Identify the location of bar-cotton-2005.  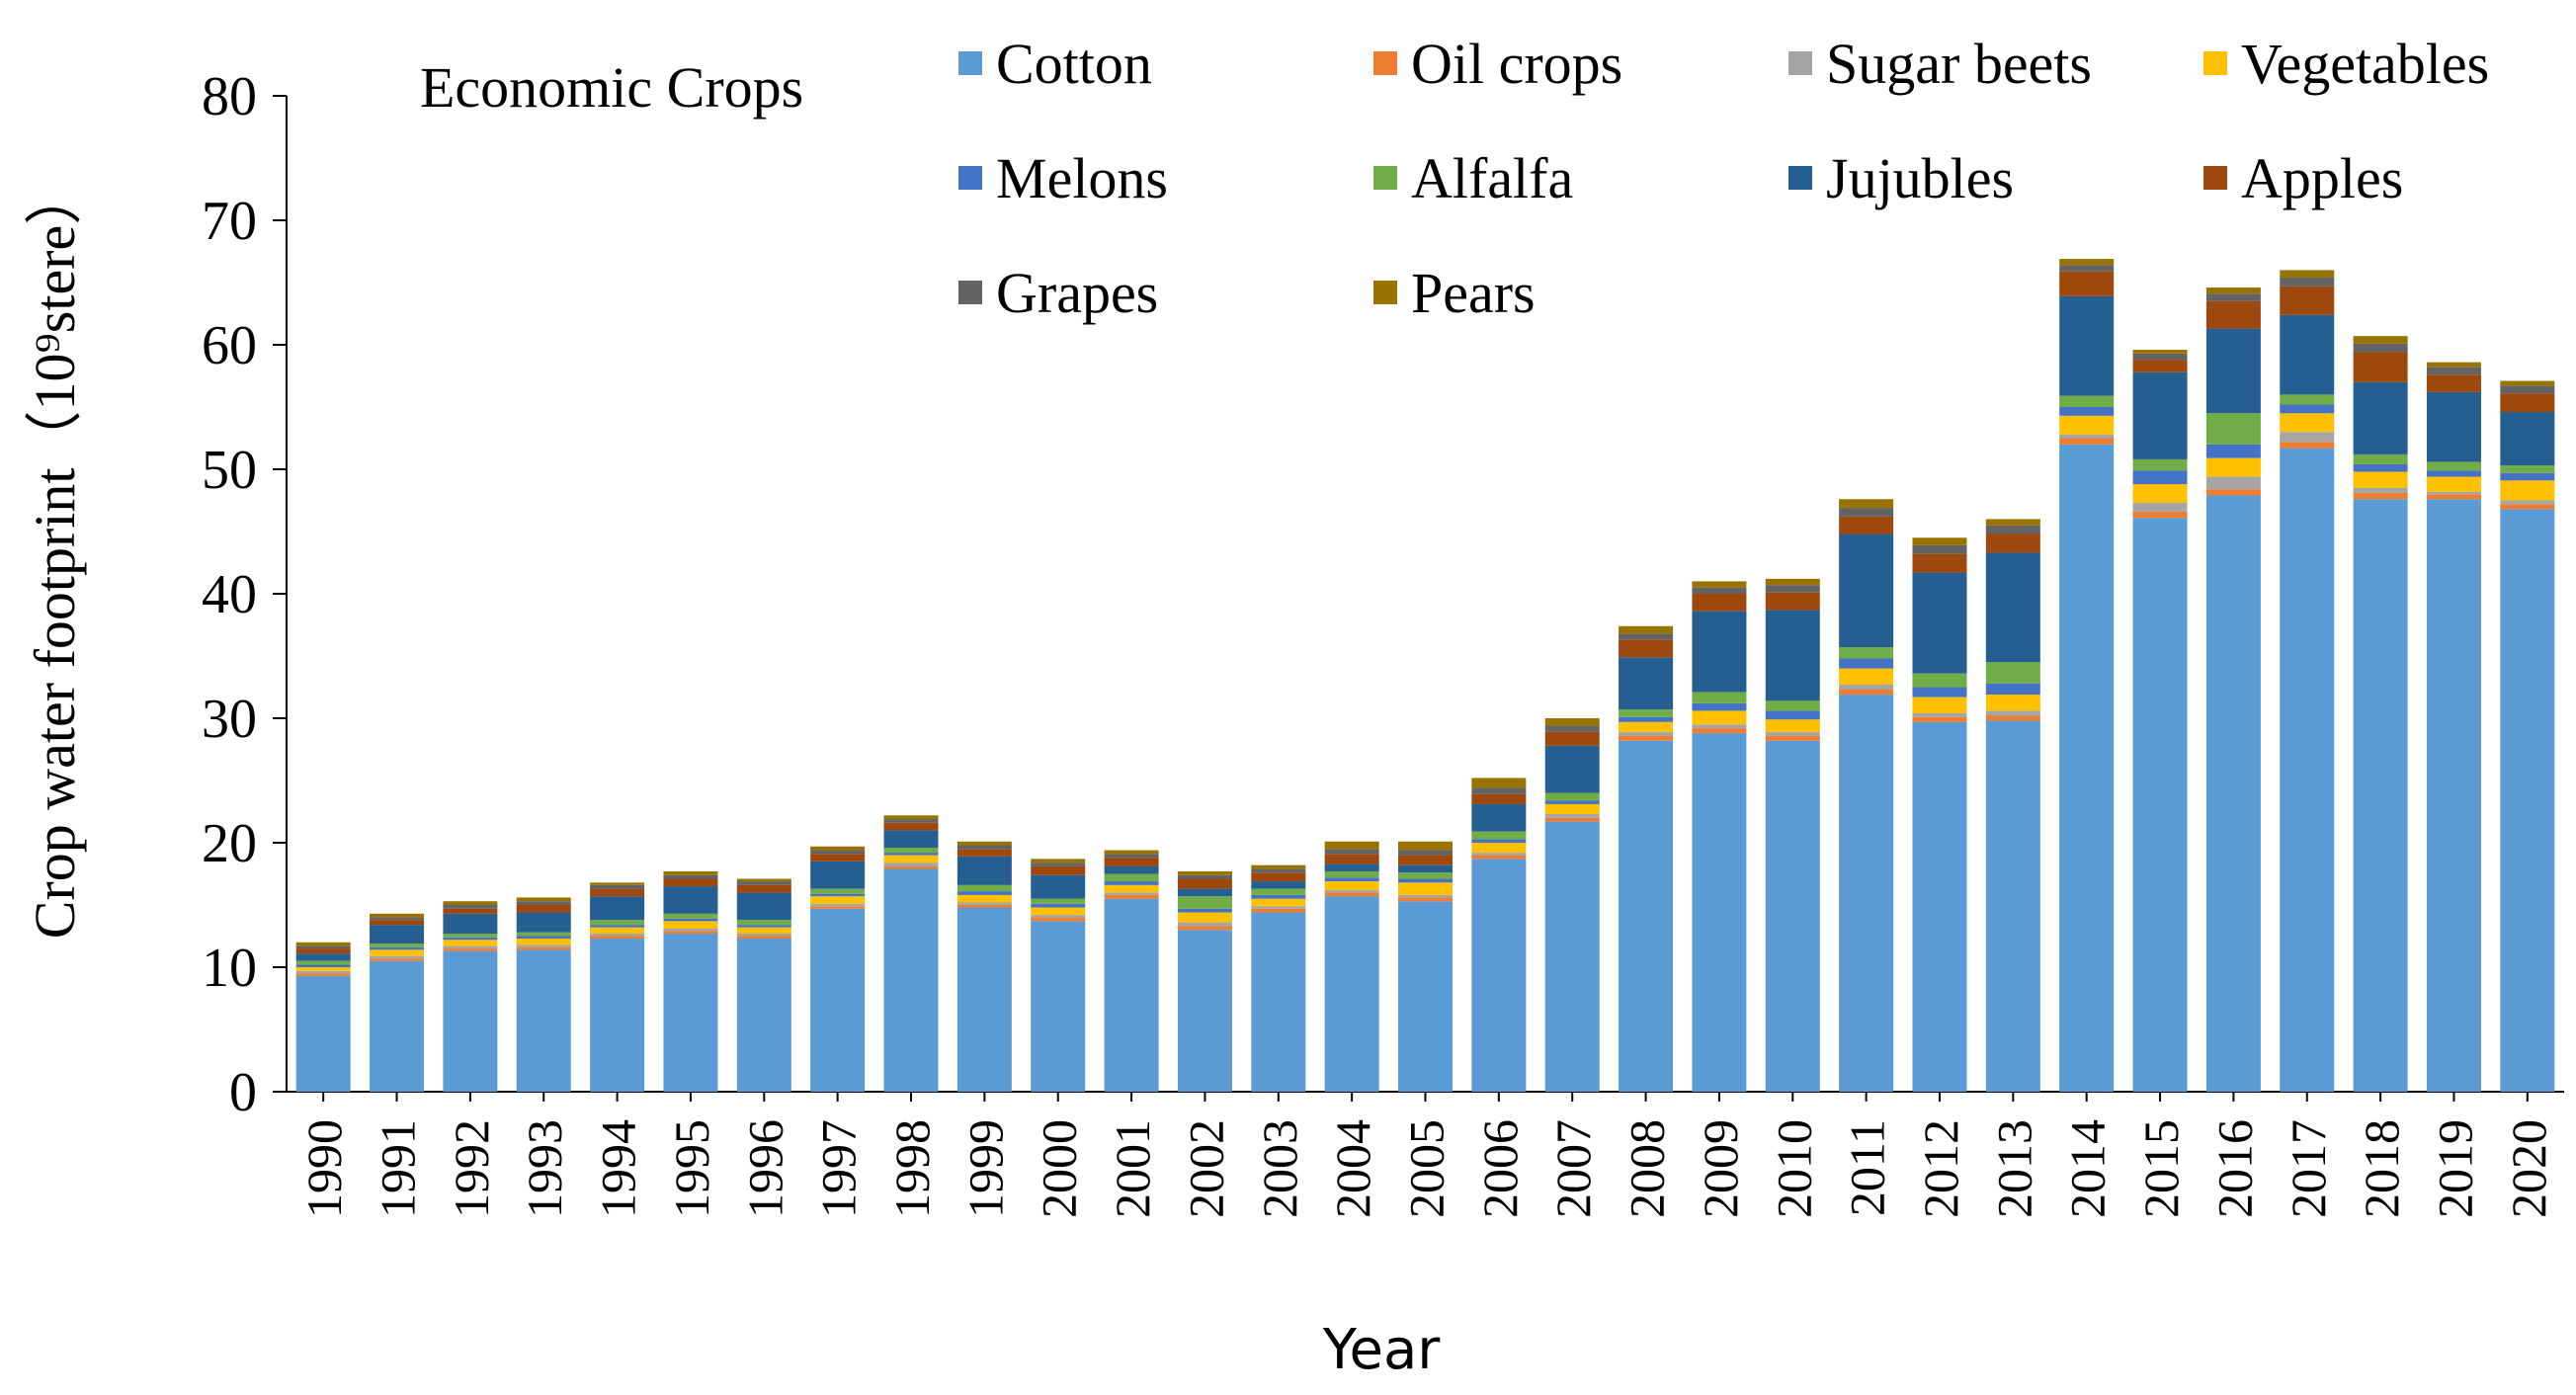
(1425, 997).